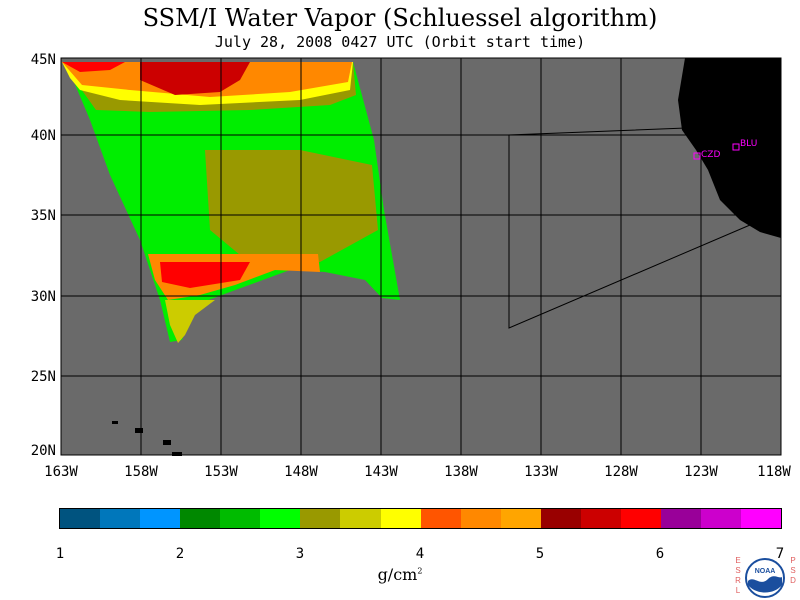 Image resolution: width=800 pixels, height=600 pixels. I want to click on colorbar-tick-label: 4, so click(420, 554).